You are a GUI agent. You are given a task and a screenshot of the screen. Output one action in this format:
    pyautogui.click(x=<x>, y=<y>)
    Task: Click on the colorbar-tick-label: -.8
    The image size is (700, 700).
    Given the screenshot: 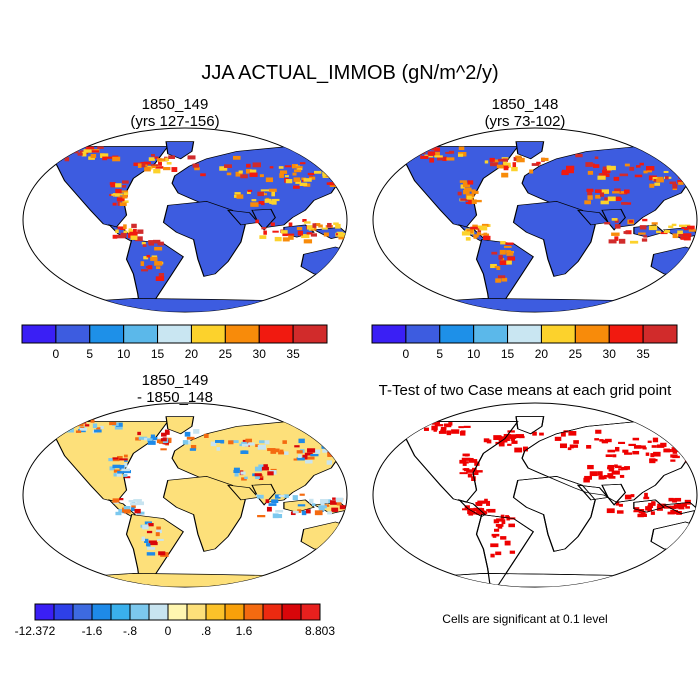 What is the action you would take?
    pyautogui.click(x=130, y=631)
    